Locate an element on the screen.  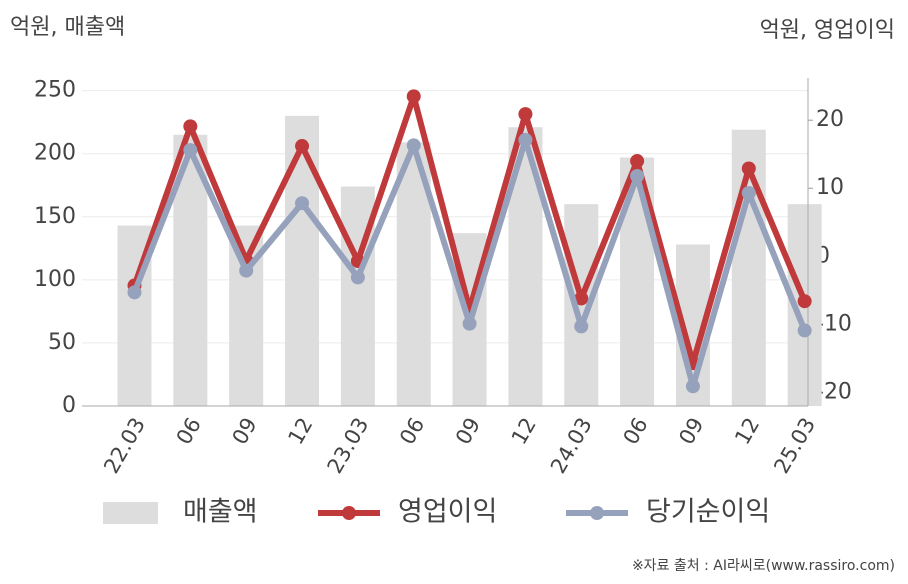
left-axis-label: 억원, 매출액 is located at coordinates (67, 27).